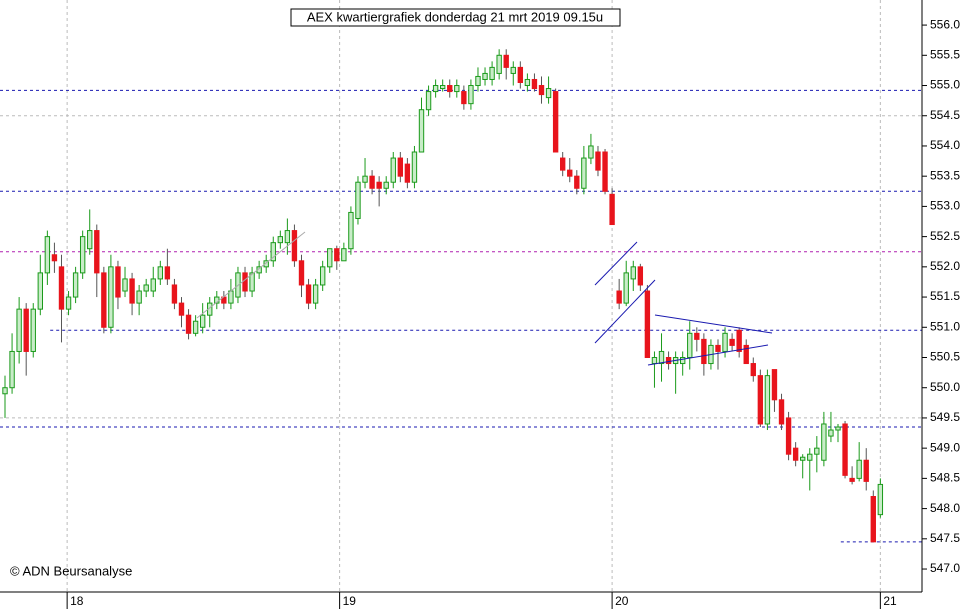  I want to click on y-tick-label: 552.5, so click(945, 236).